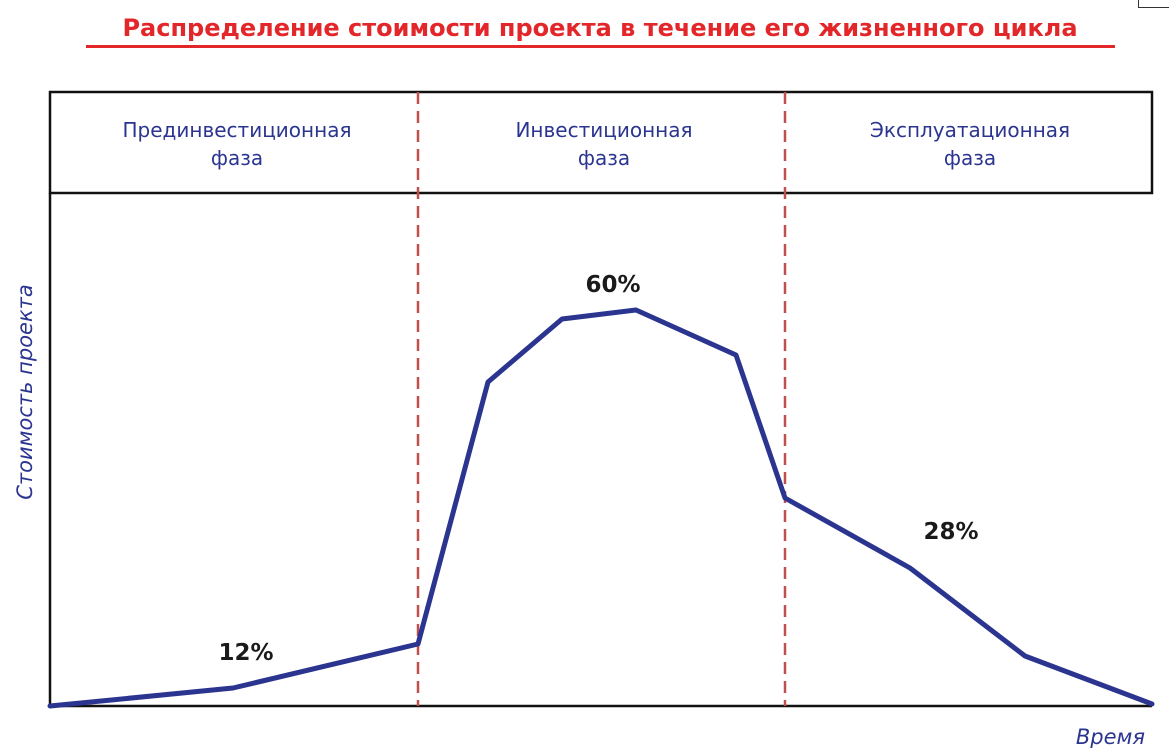 The width and height of the screenshot is (1169, 748). What do you see at coordinates (237, 130) in the screenshot?
I see `phase-1-label-line1: Прединвестиционная` at bounding box center [237, 130].